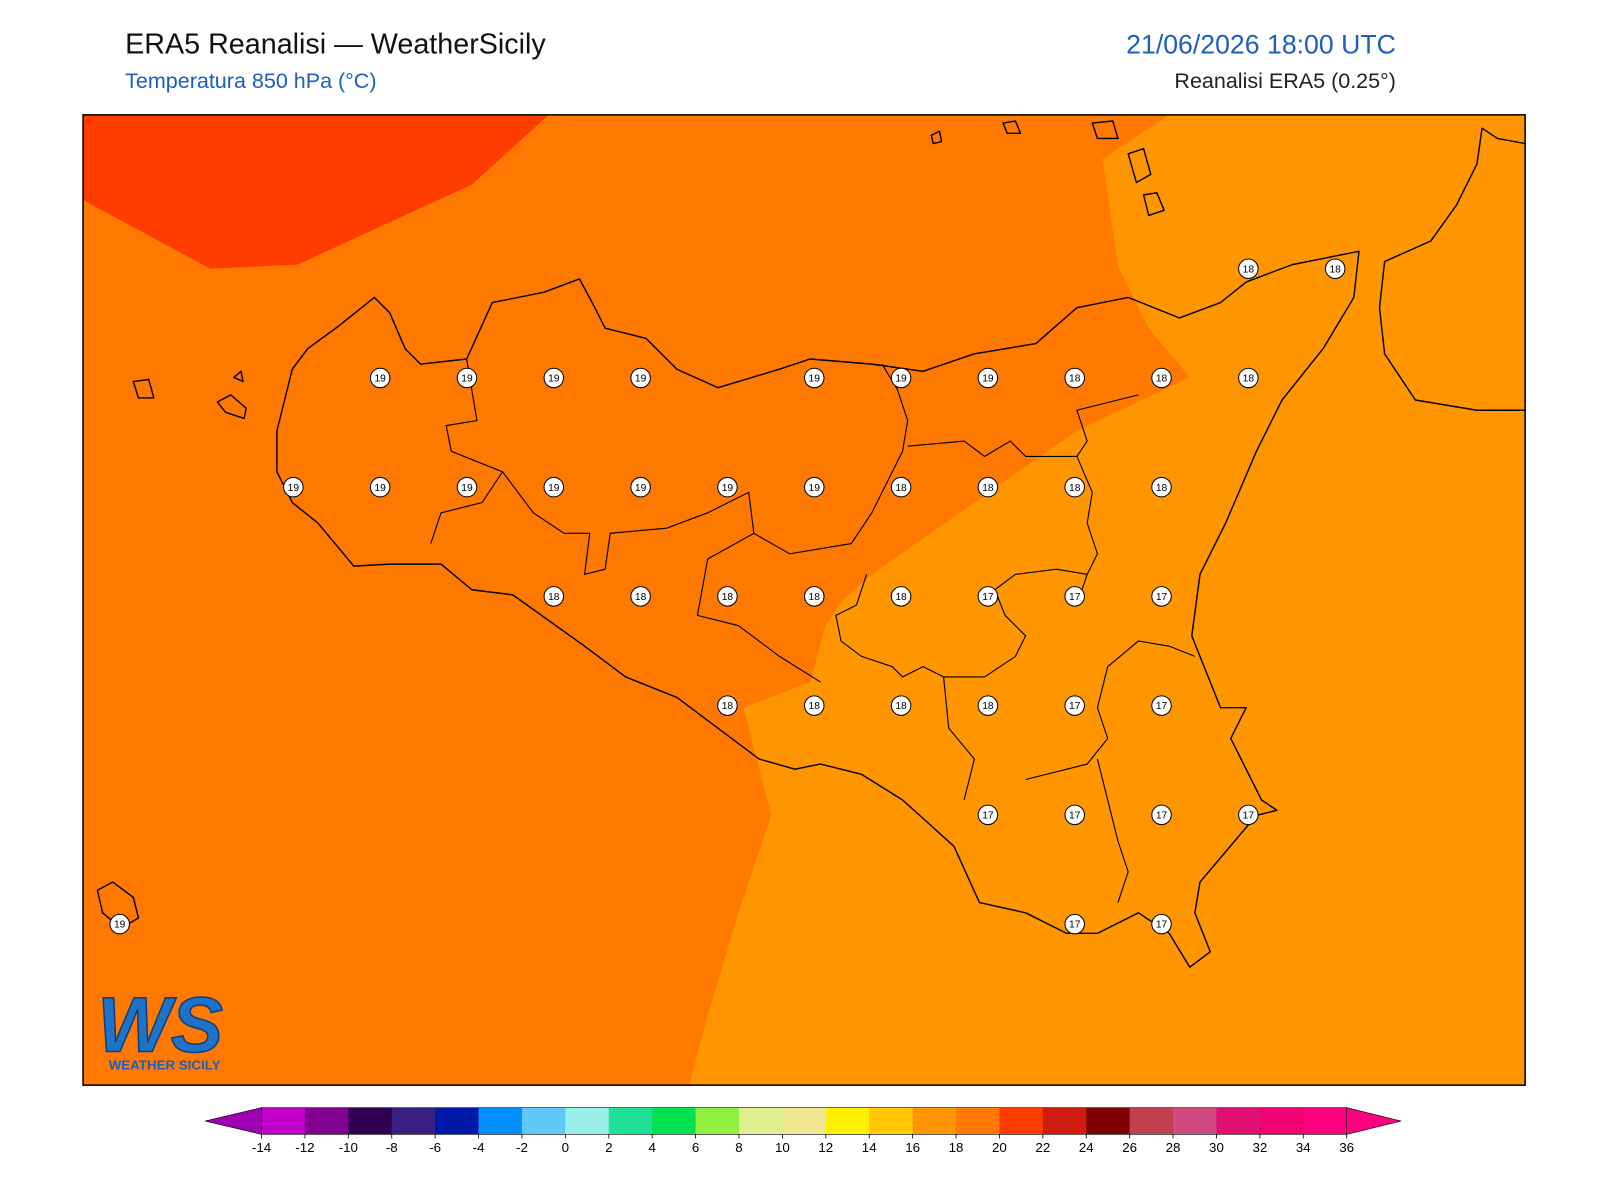 The height and width of the screenshot is (1200, 1600). Describe the element at coordinates (1452, 269) in the screenshot. I see `calabria-coast` at that location.